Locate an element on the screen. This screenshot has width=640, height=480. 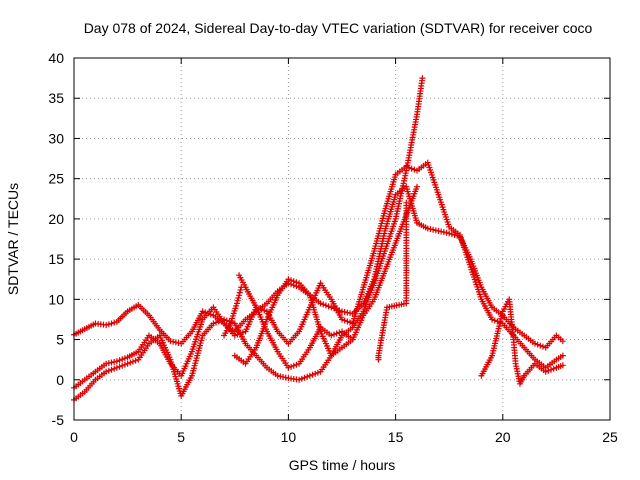
y-tick-label: 5 is located at coordinates (60, 340).